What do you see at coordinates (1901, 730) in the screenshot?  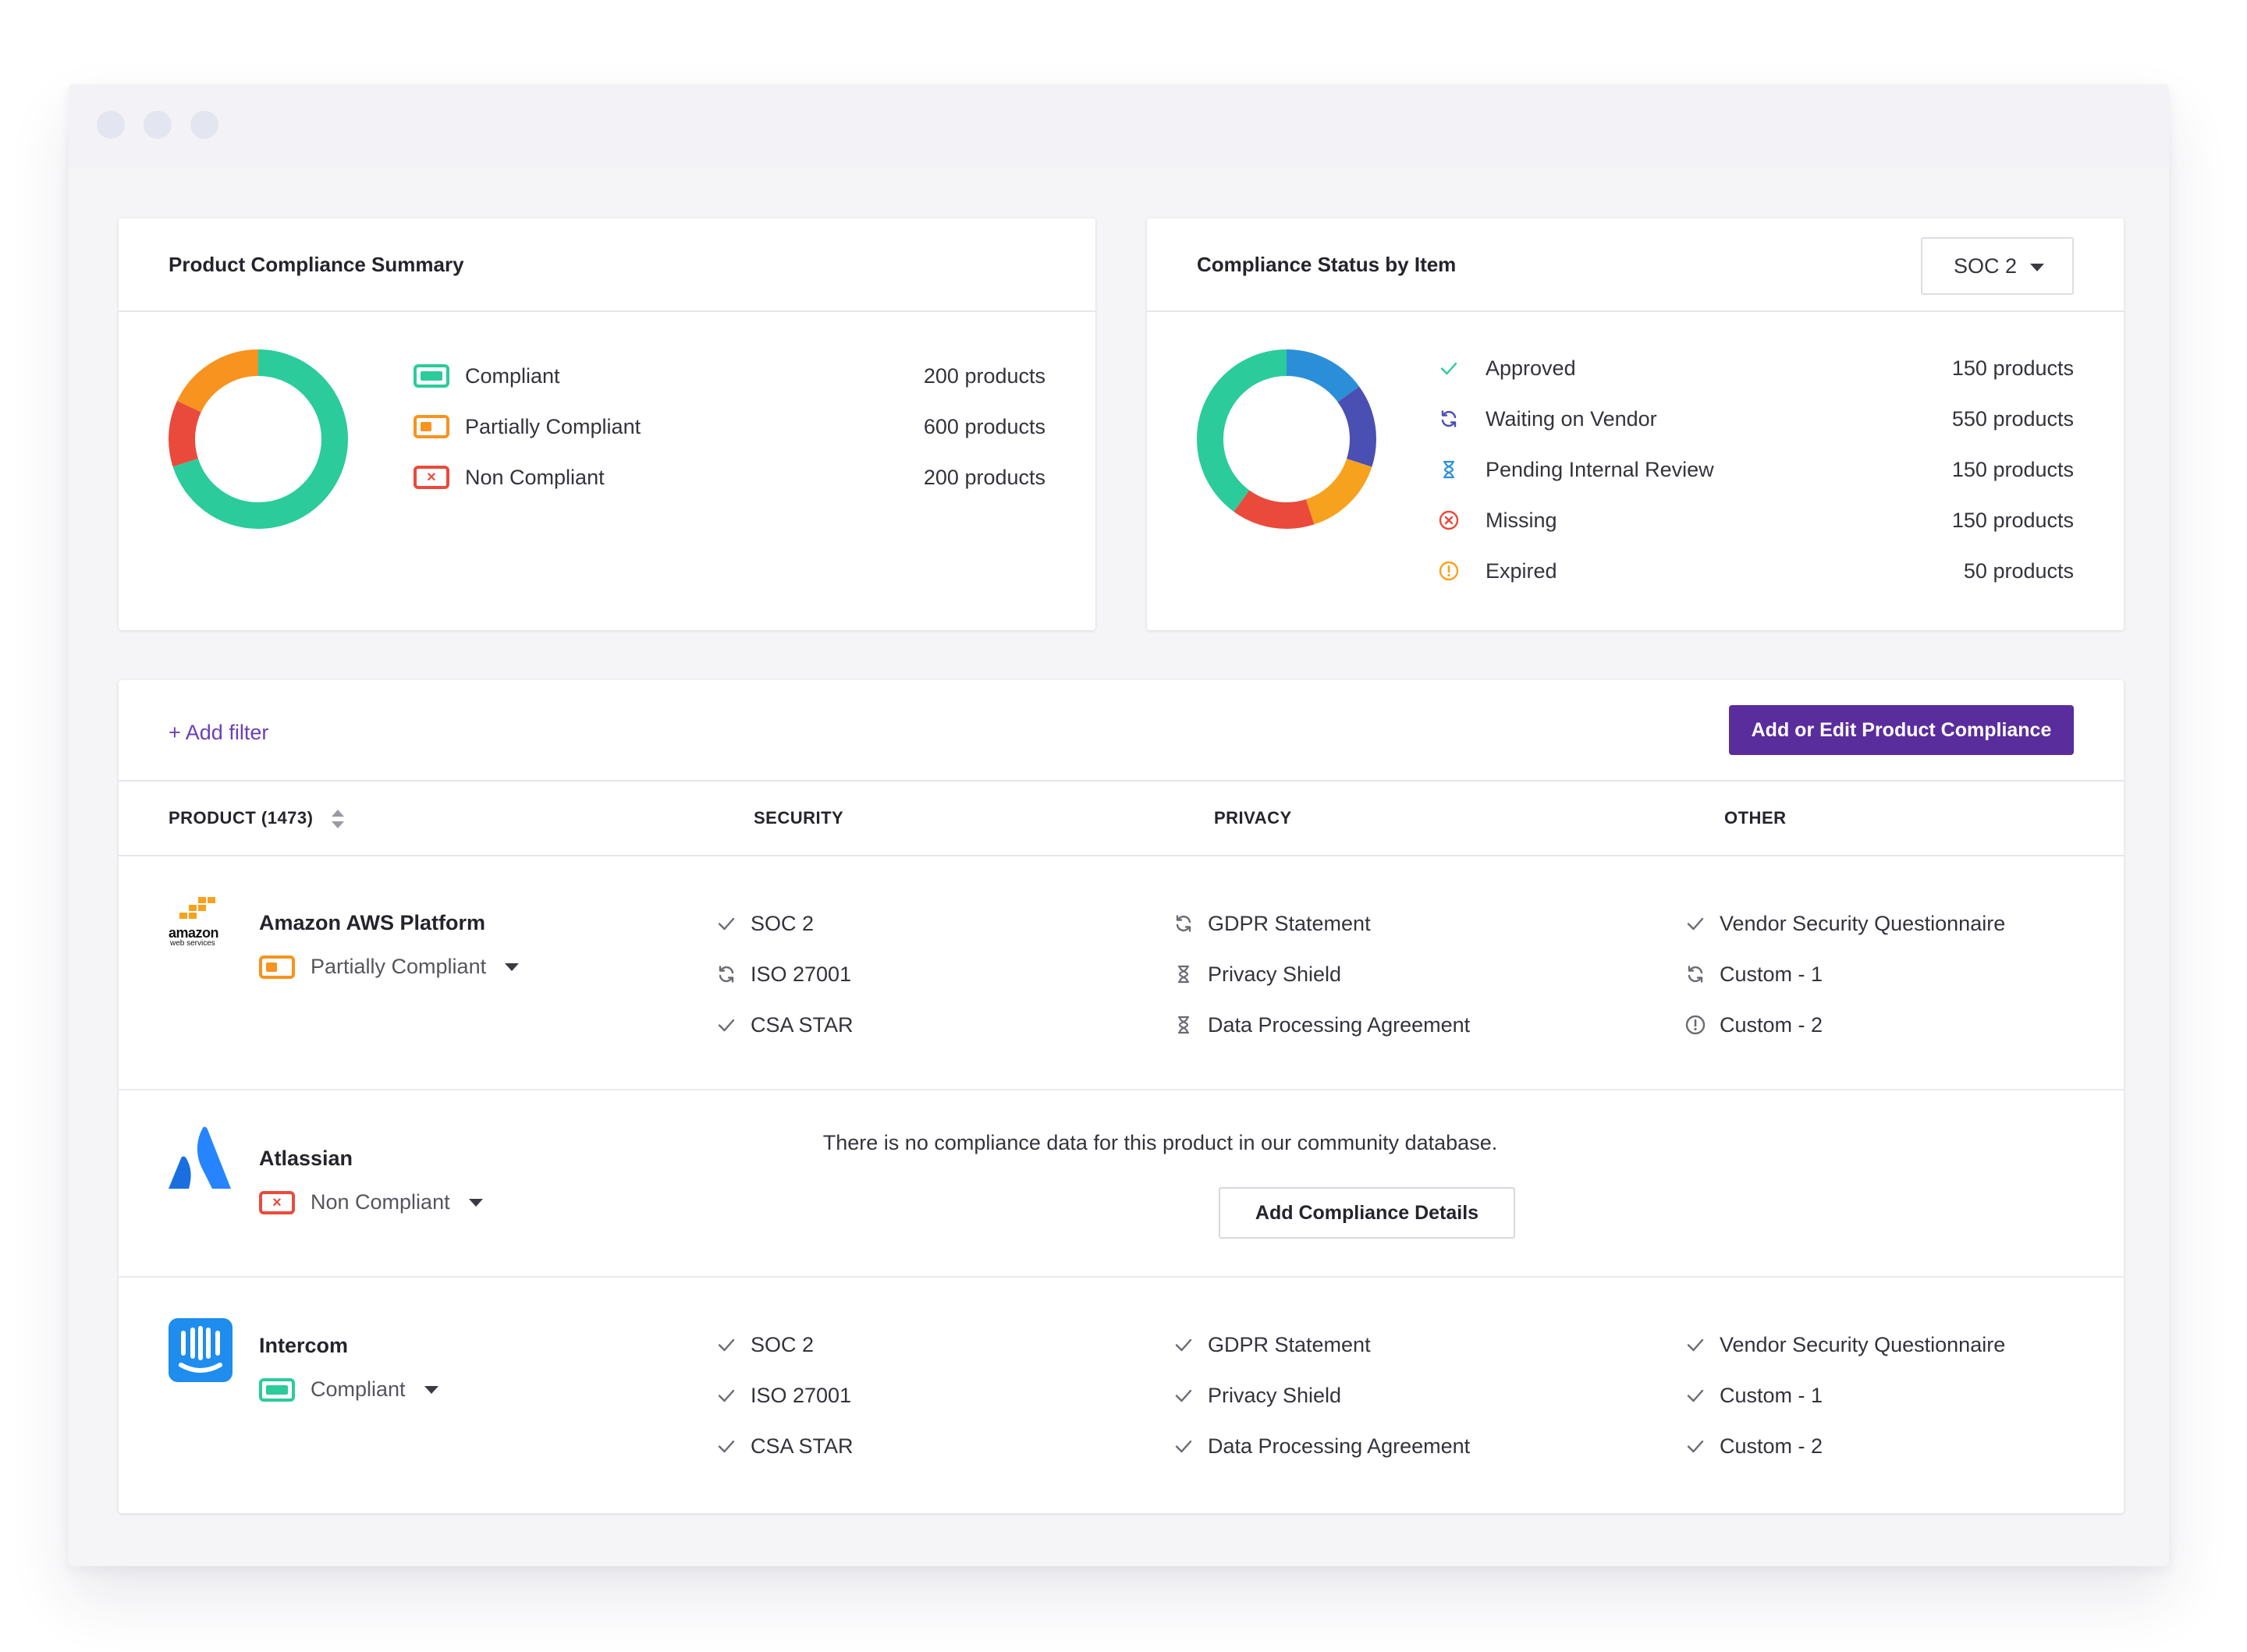 I see `add-edit-compliance-button: Add or Edit Product Compliance` at bounding box center [1901, 730].